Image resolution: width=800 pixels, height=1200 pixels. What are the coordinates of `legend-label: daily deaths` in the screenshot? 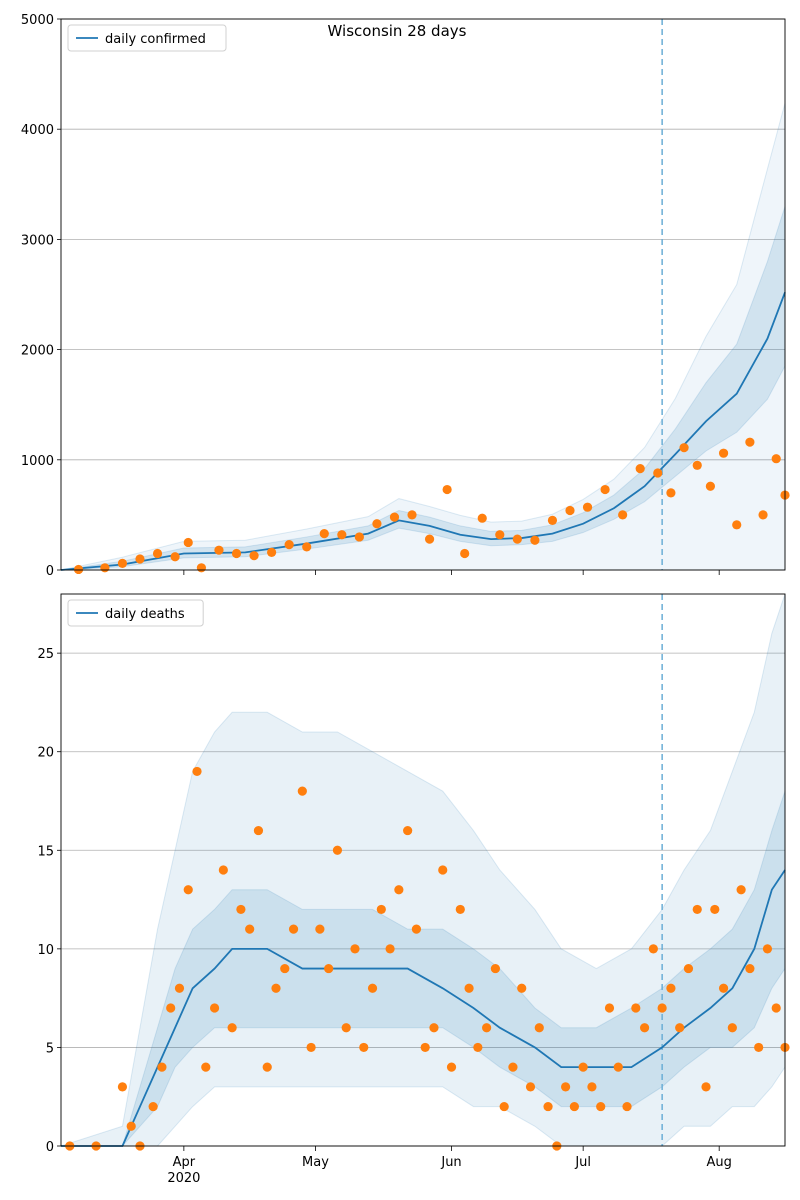 It's located at (145, 614).